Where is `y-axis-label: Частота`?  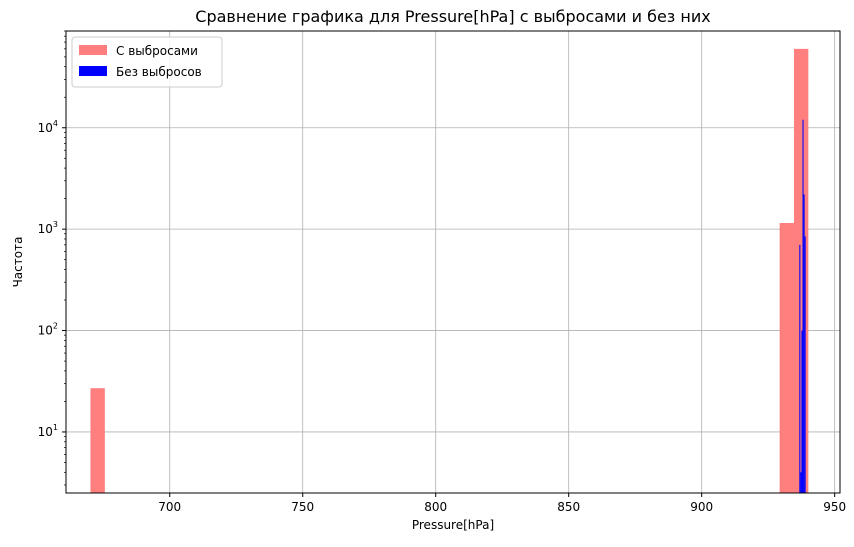
y-axis-label: Частота is located at coordinates (18, 262).